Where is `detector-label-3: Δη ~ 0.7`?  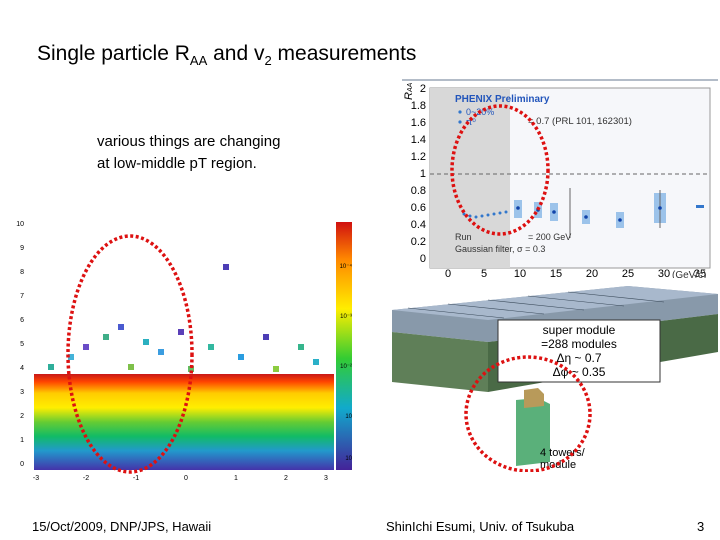 detector-label-3: Δη ~ 0.7 is located at coordinates (578, 358).